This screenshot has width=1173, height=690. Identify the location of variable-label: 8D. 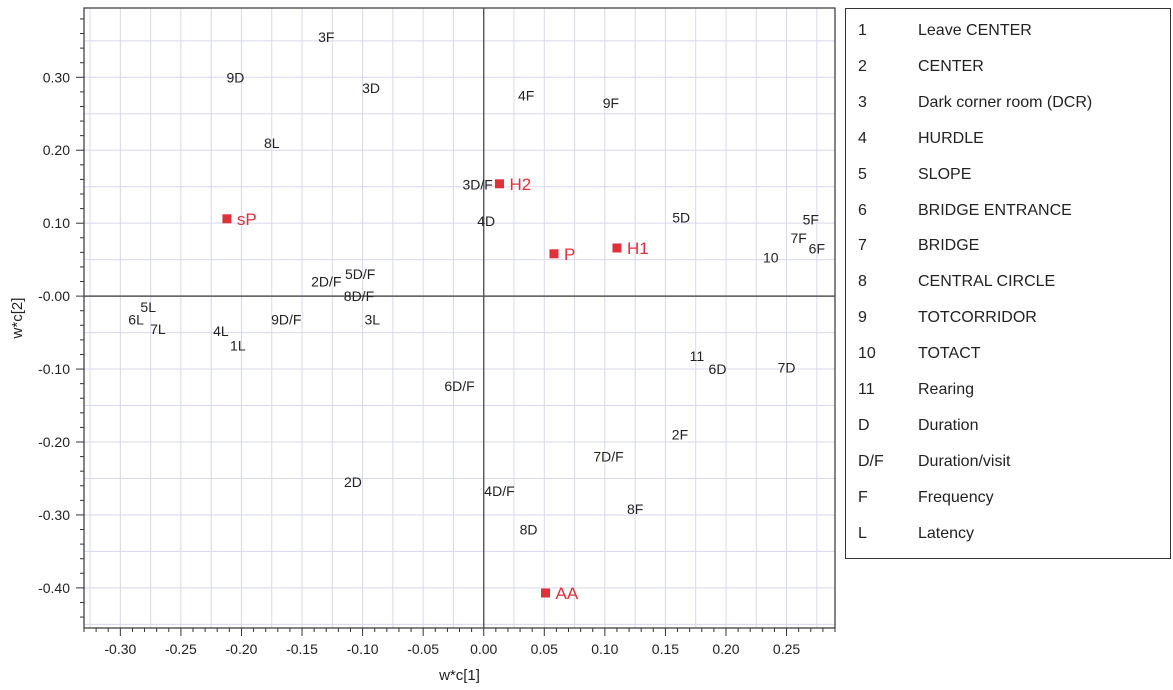
(529, 530).